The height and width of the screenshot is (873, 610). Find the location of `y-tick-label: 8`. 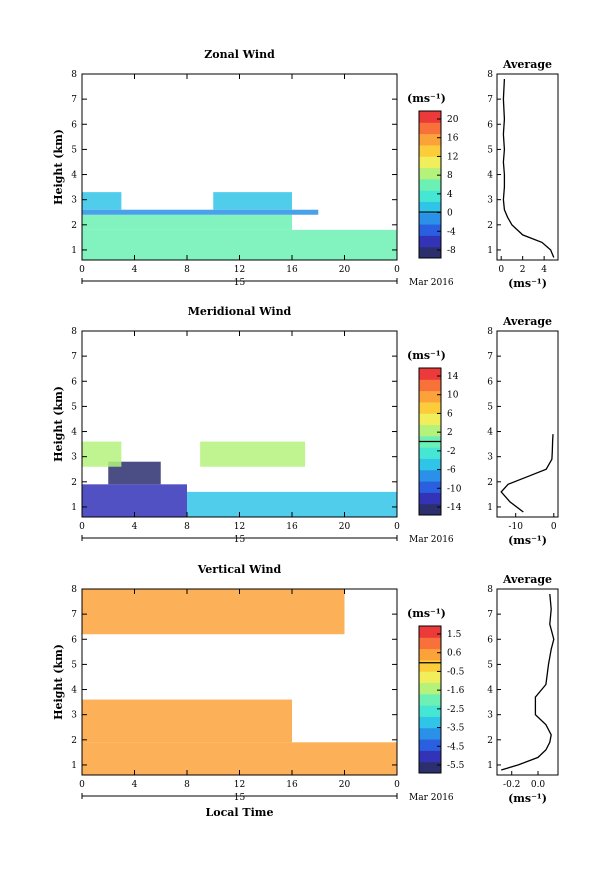

y-tick-label: 8 is located at coordinates (74, 75).